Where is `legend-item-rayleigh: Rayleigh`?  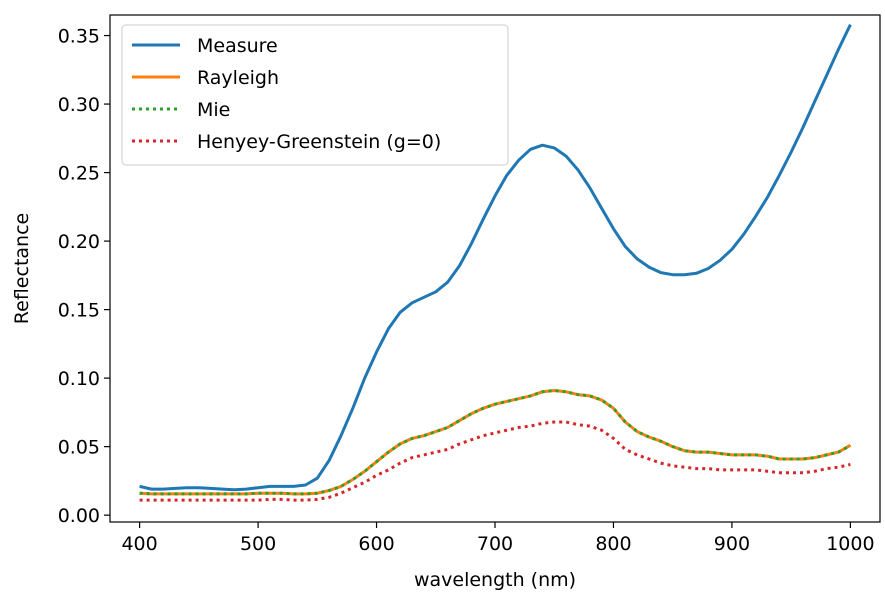 legend-item-rayleigh: Rayleigh is located at coordinates (205, 78).